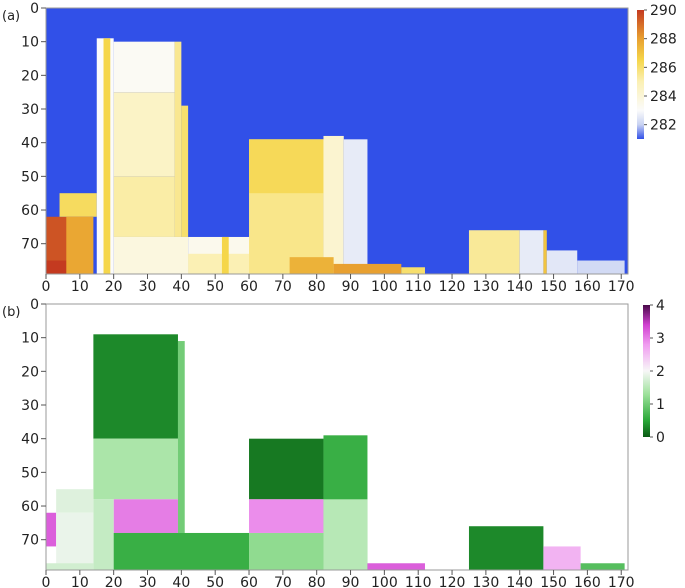 The height and width of the screenshot is (588, 685). Describe the element at coordinates (660, 405) in the screenshot. I see `colorbar-tick-label: 1` at that location.